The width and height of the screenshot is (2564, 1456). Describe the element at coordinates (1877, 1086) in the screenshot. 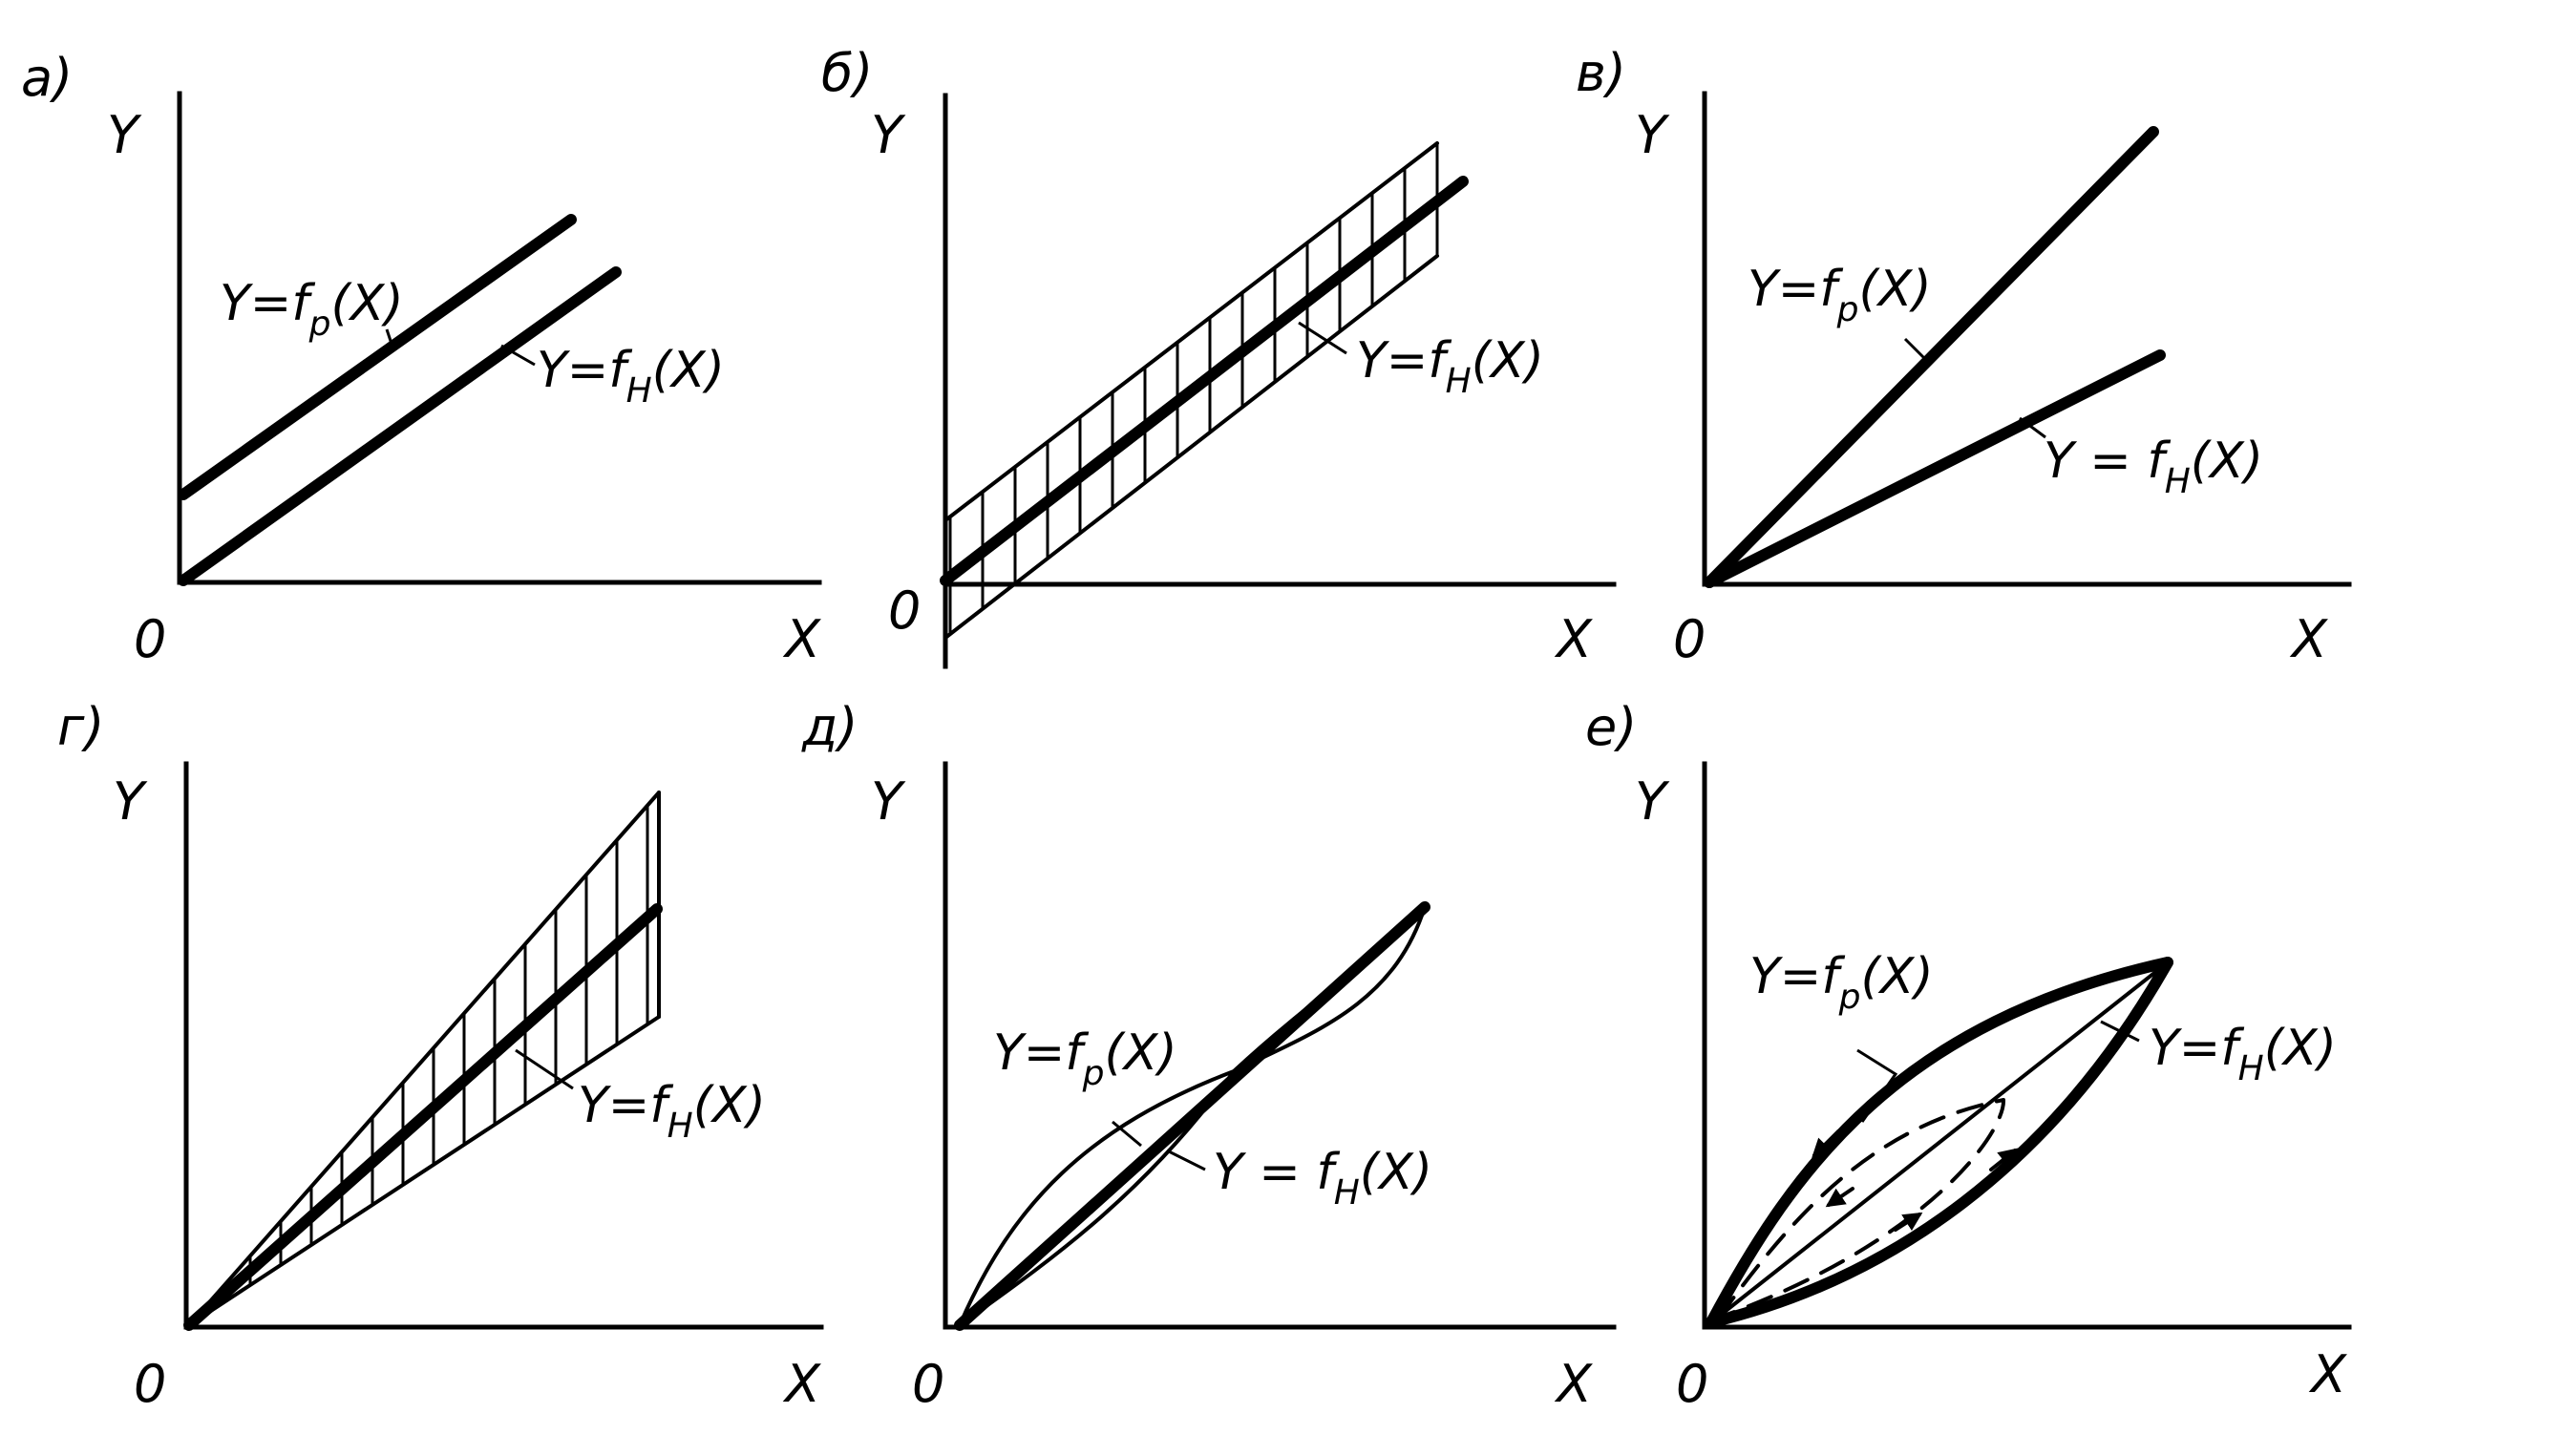

I see `panel-f-leader-fp` at that location.